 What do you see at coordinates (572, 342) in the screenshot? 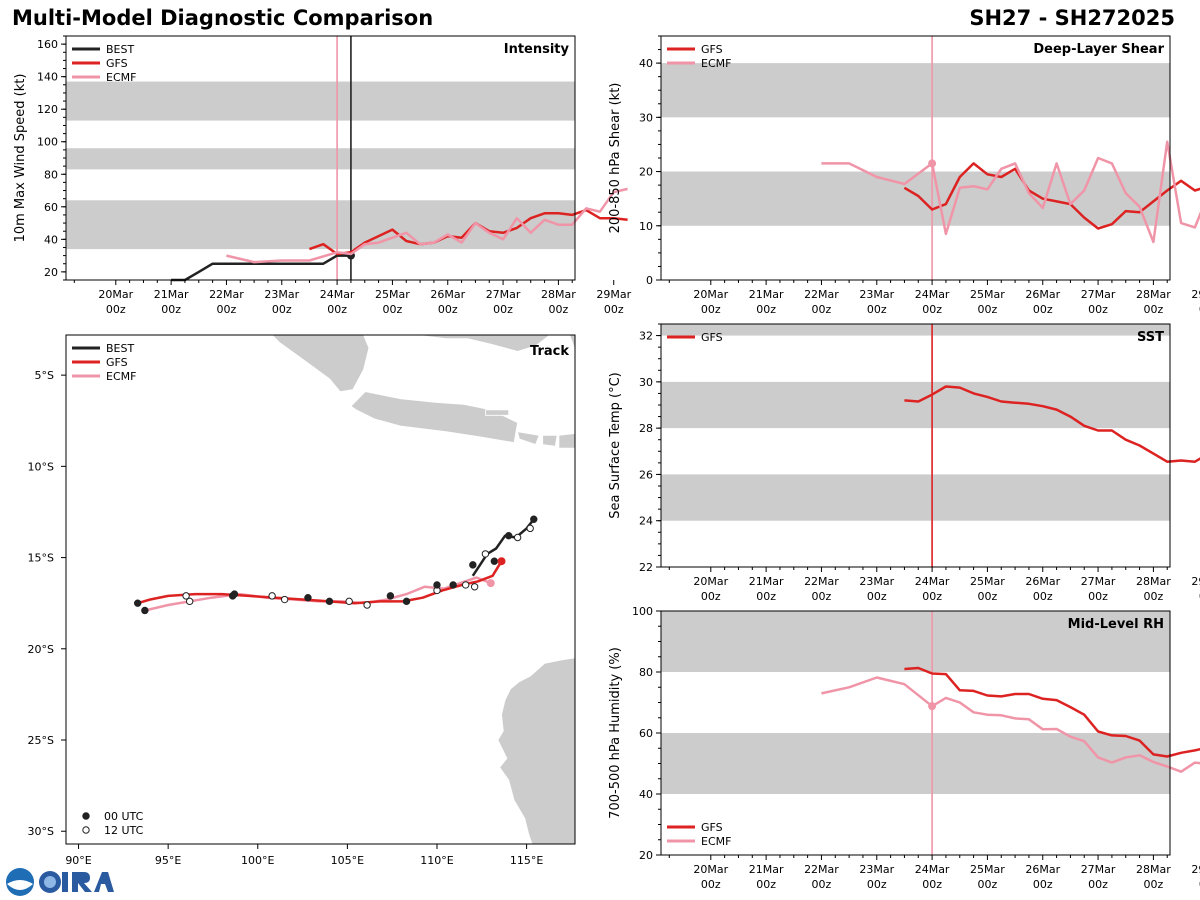
I see `land-sulawesi` at bounding box center [572, 342].